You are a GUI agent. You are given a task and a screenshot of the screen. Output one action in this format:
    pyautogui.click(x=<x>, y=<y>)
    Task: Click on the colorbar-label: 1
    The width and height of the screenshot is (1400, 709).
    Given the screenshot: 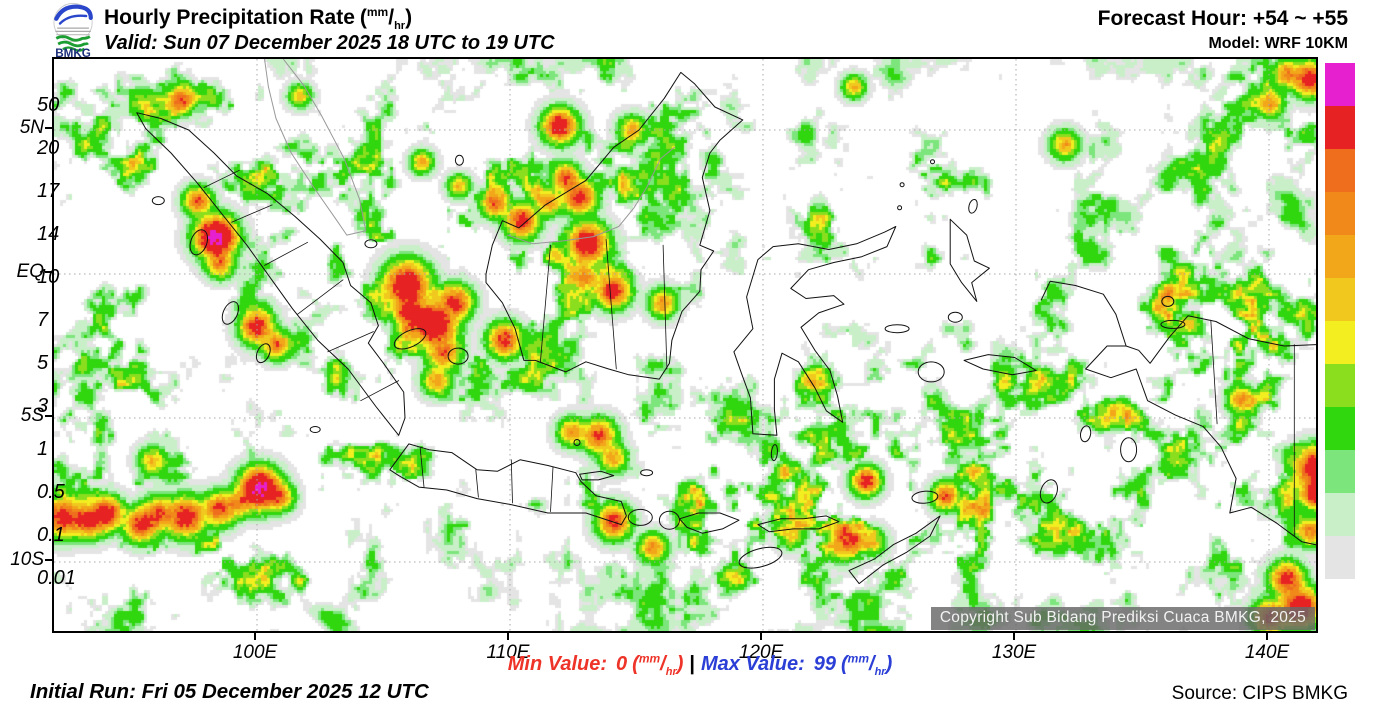 What is the action you would take?
    pyautogui.click(x=43, y=449)
    